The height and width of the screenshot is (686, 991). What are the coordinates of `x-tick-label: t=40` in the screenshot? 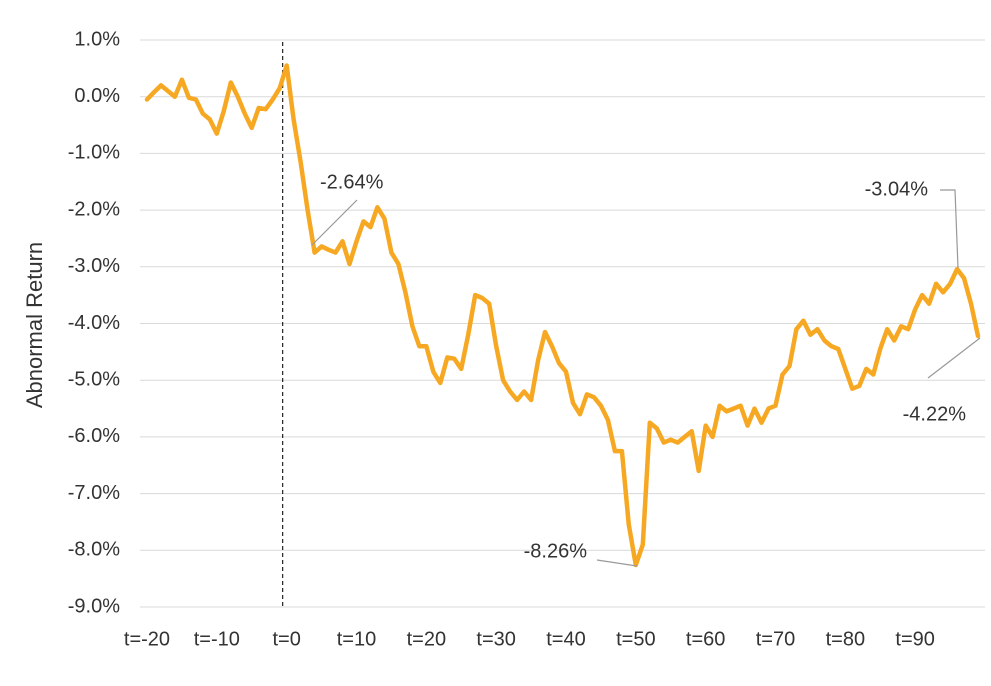 It's located at (565, 639).